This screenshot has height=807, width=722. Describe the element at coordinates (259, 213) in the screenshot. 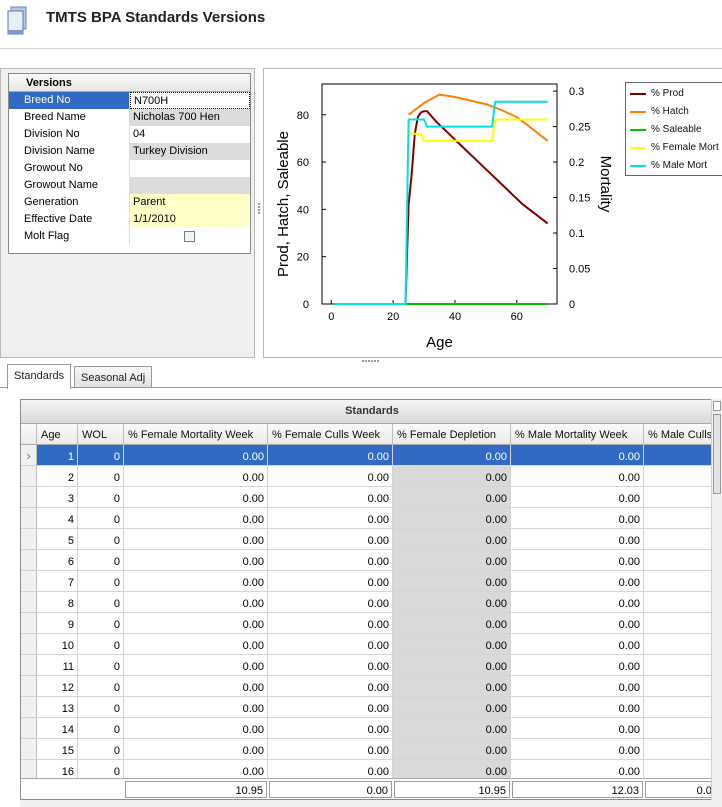

I see `vertical-splitter` at that location.